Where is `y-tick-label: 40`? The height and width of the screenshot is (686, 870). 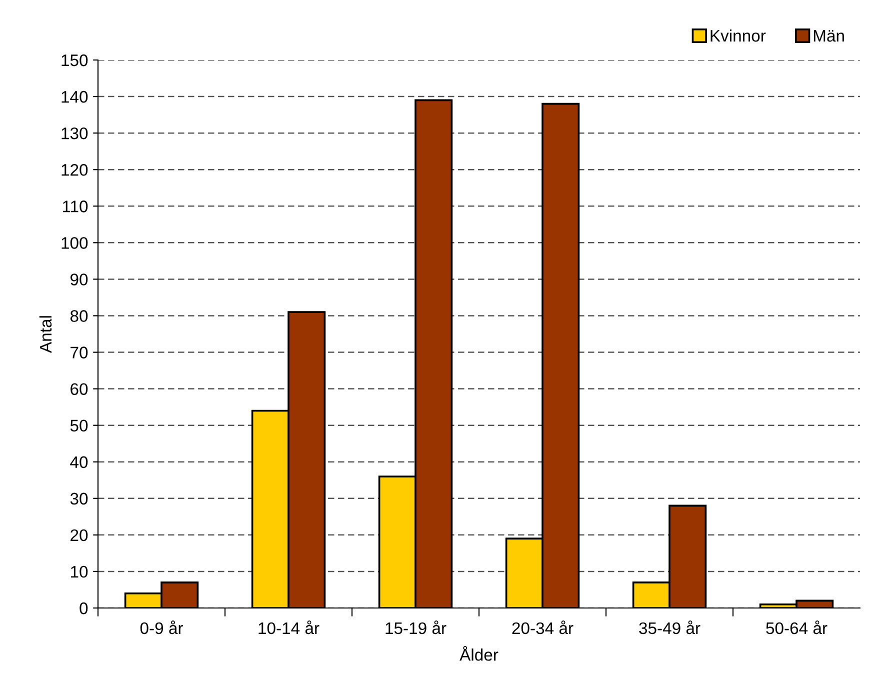 y-tick-label: 40 is located at coordinates (79, 462).